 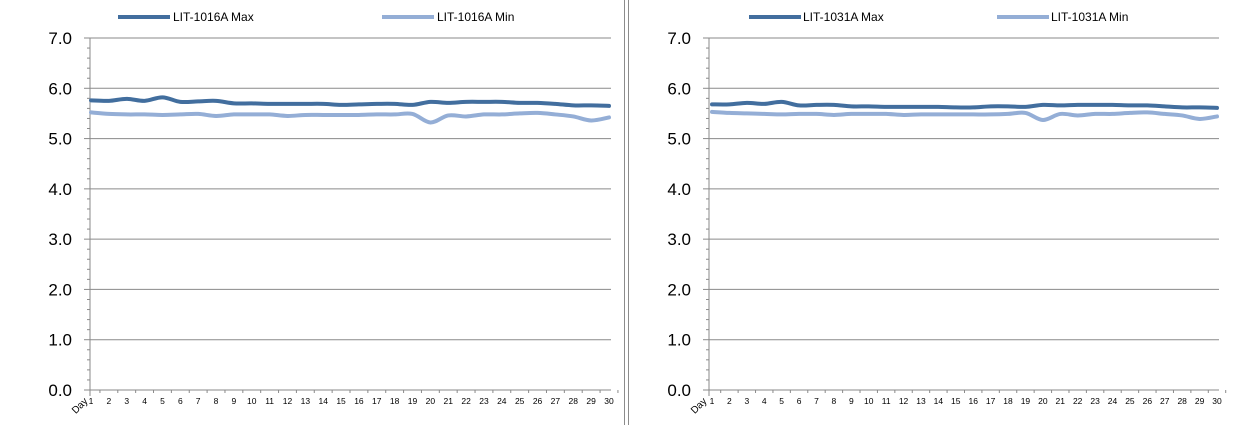 I want to click on legend-label: LIT-1031A Min, so click(x=1089, y=17).